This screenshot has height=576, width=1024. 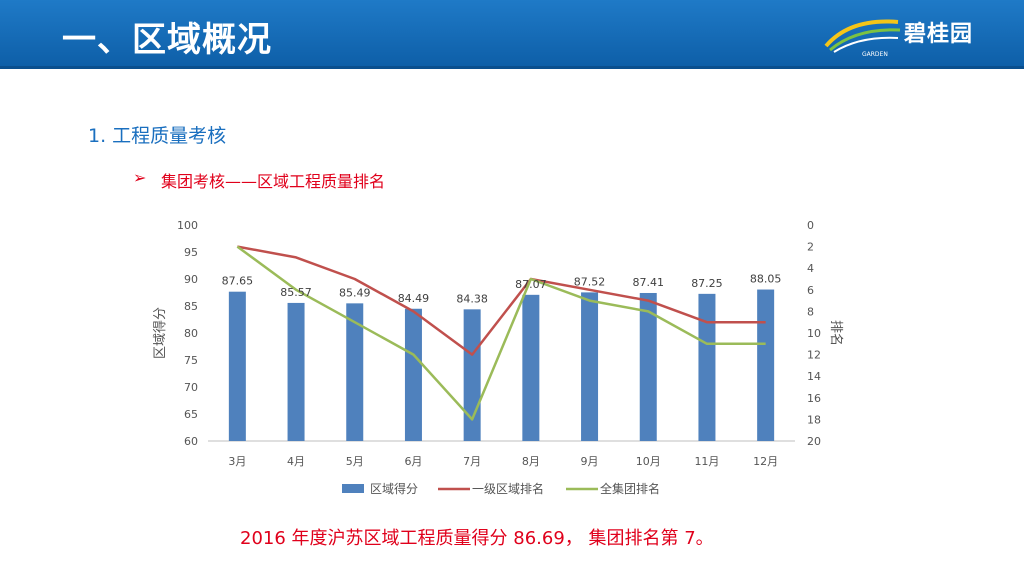 What do you see at coordinates (296, 461) in the screenshot?
I see `x-tick-label: 4月` at bounding box center [296, 461].